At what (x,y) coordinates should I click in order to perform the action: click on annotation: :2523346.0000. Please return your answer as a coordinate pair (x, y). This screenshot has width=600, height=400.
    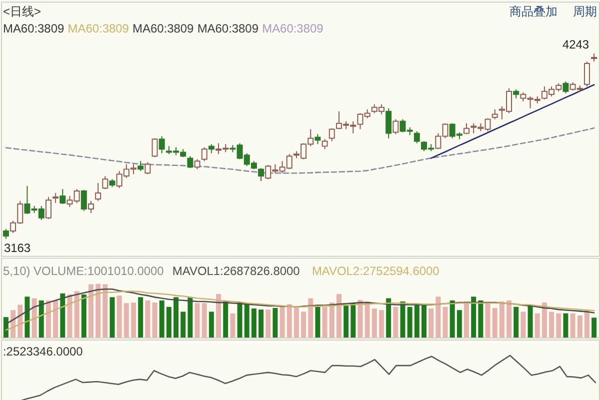
    Looking at the image, I should click on (43, 351).